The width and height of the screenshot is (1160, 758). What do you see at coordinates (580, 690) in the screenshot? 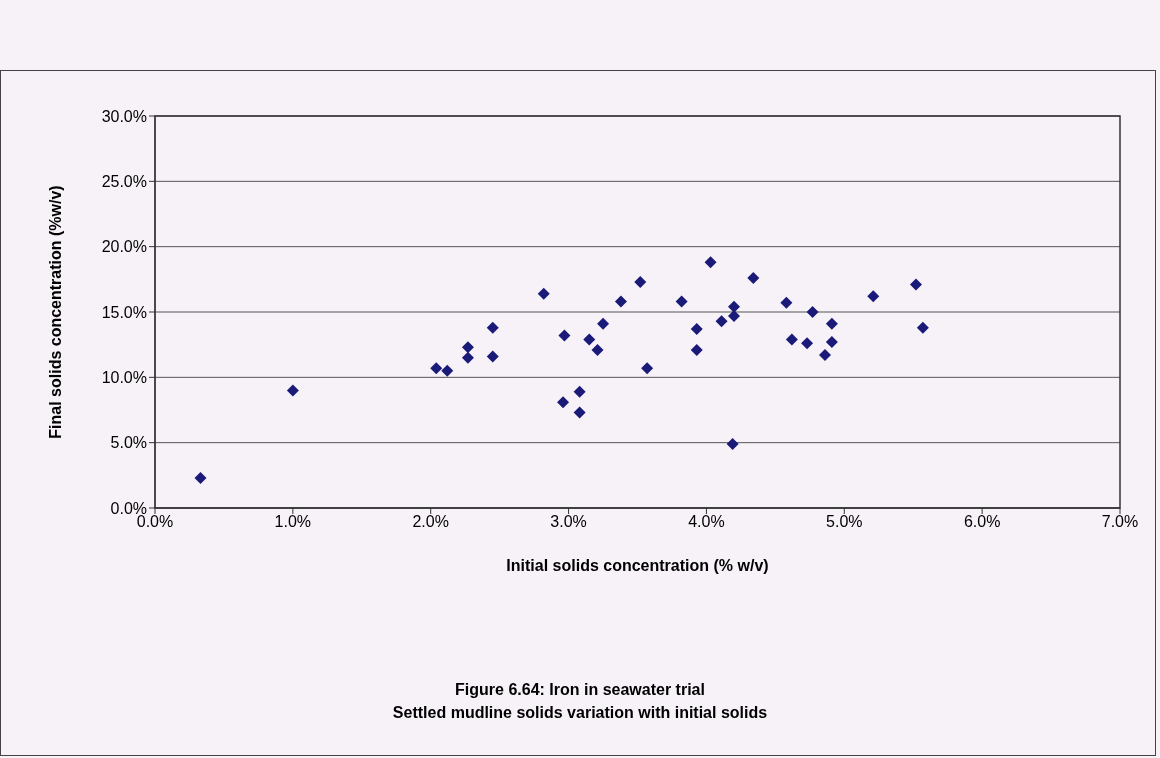
I see `text: Figure 6.64: Iron in seawater trial` at bounding box center [580, 690].